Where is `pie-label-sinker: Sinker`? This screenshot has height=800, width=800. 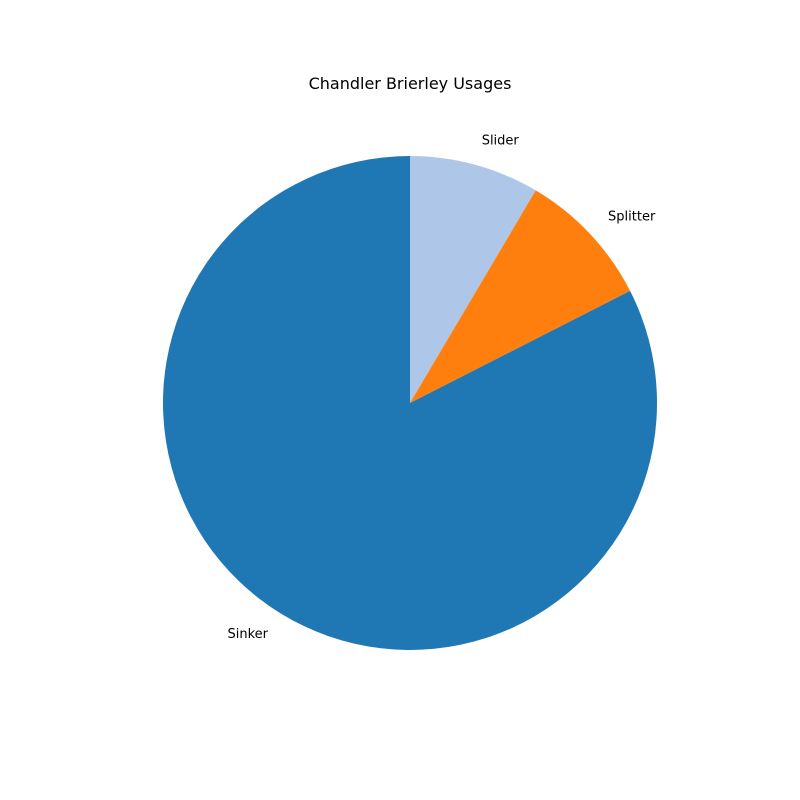
pie-label-sinker: Sinker is located at coordinates (248, 634).